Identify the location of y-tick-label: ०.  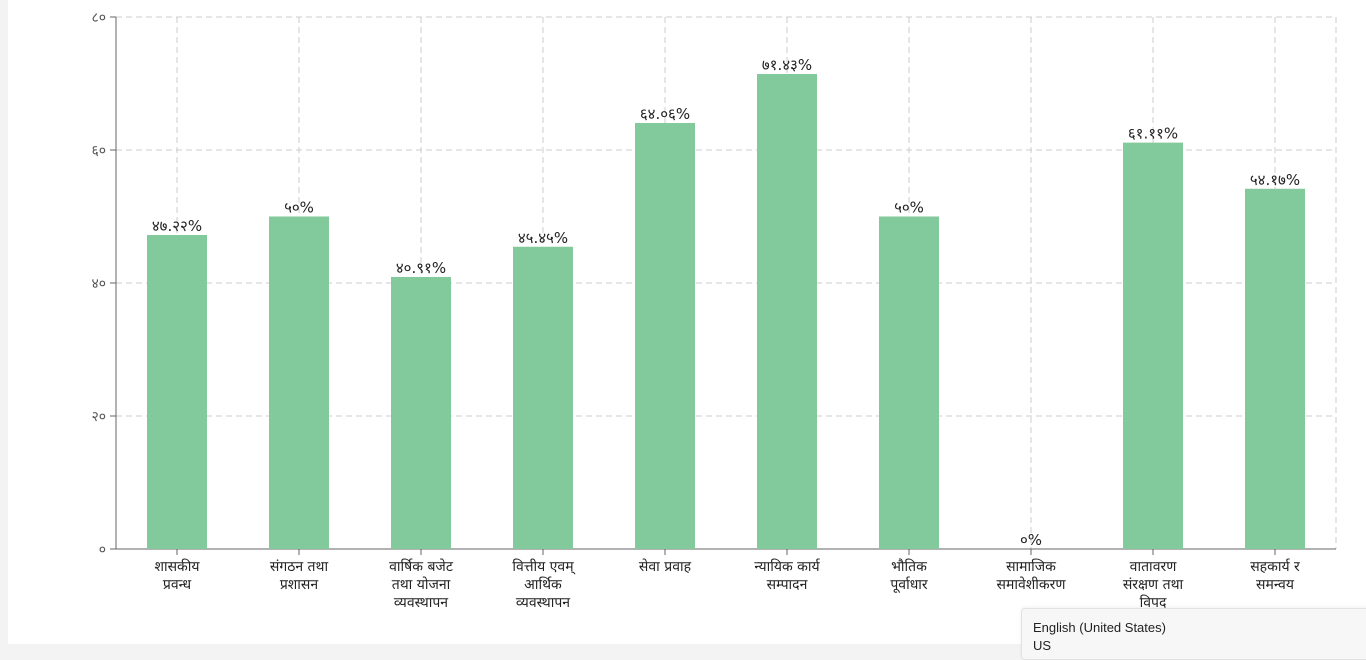
(102, 550).